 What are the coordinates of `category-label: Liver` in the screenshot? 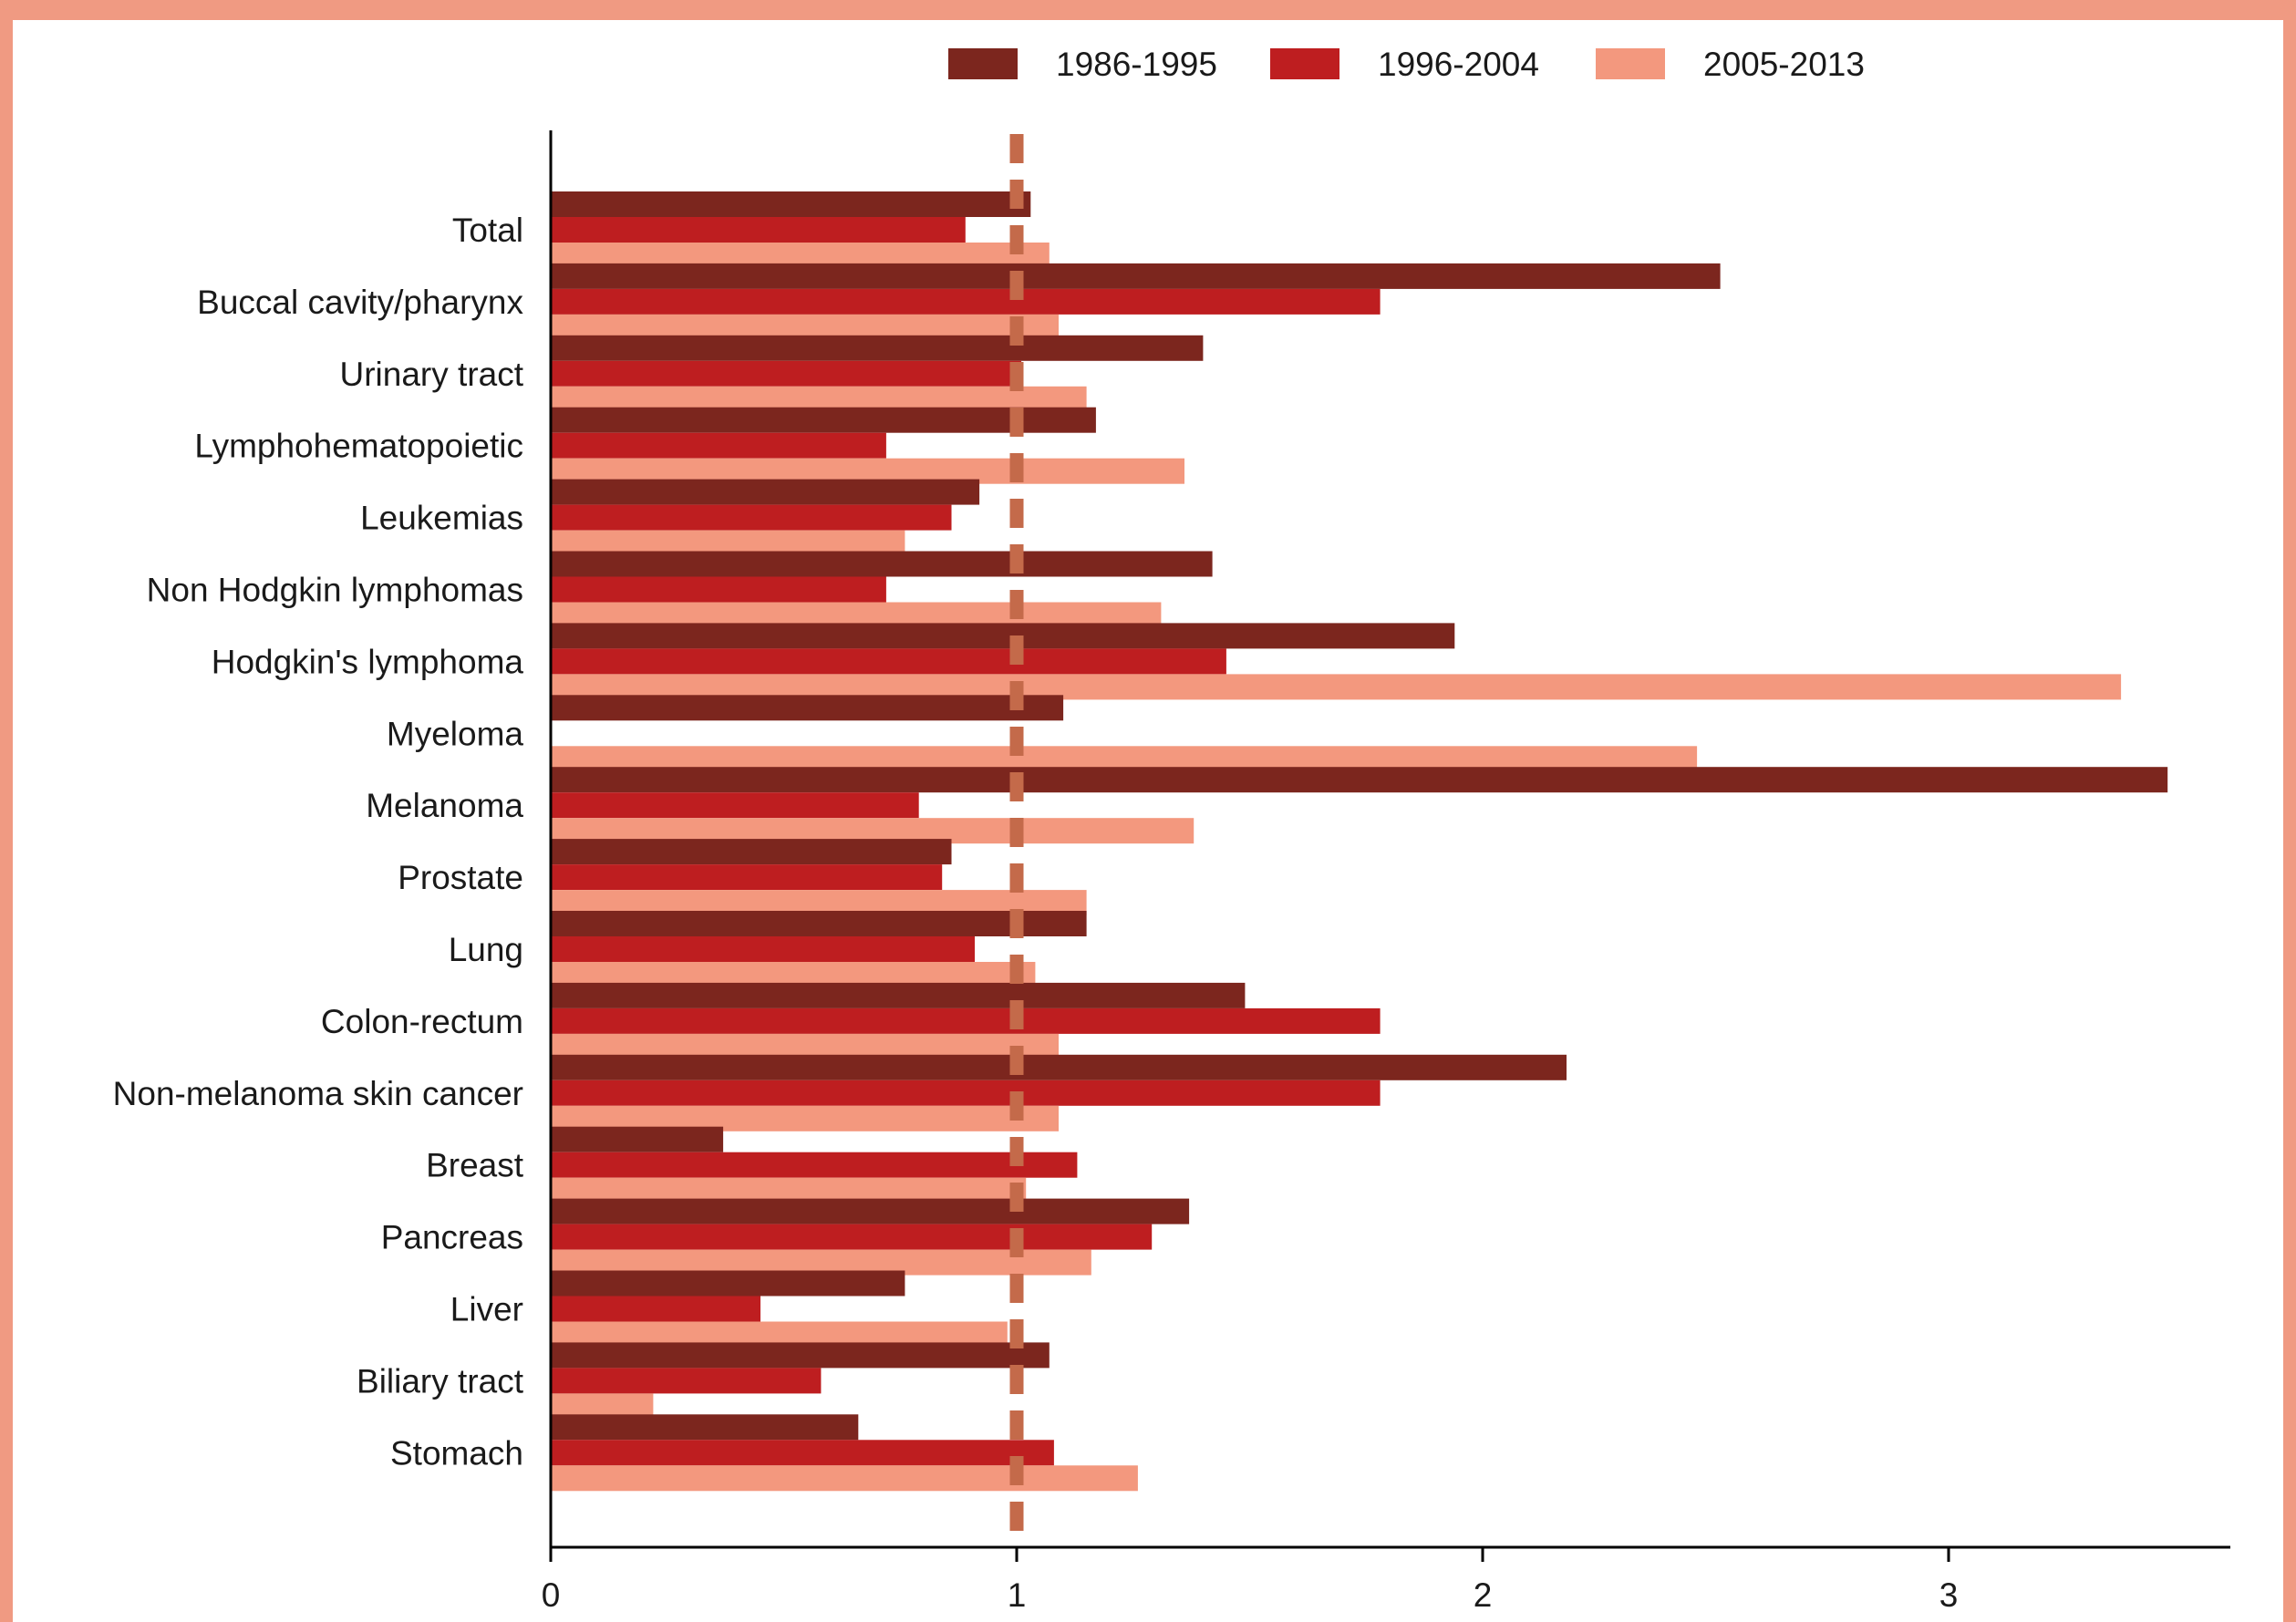 It's located at (486, 1309).